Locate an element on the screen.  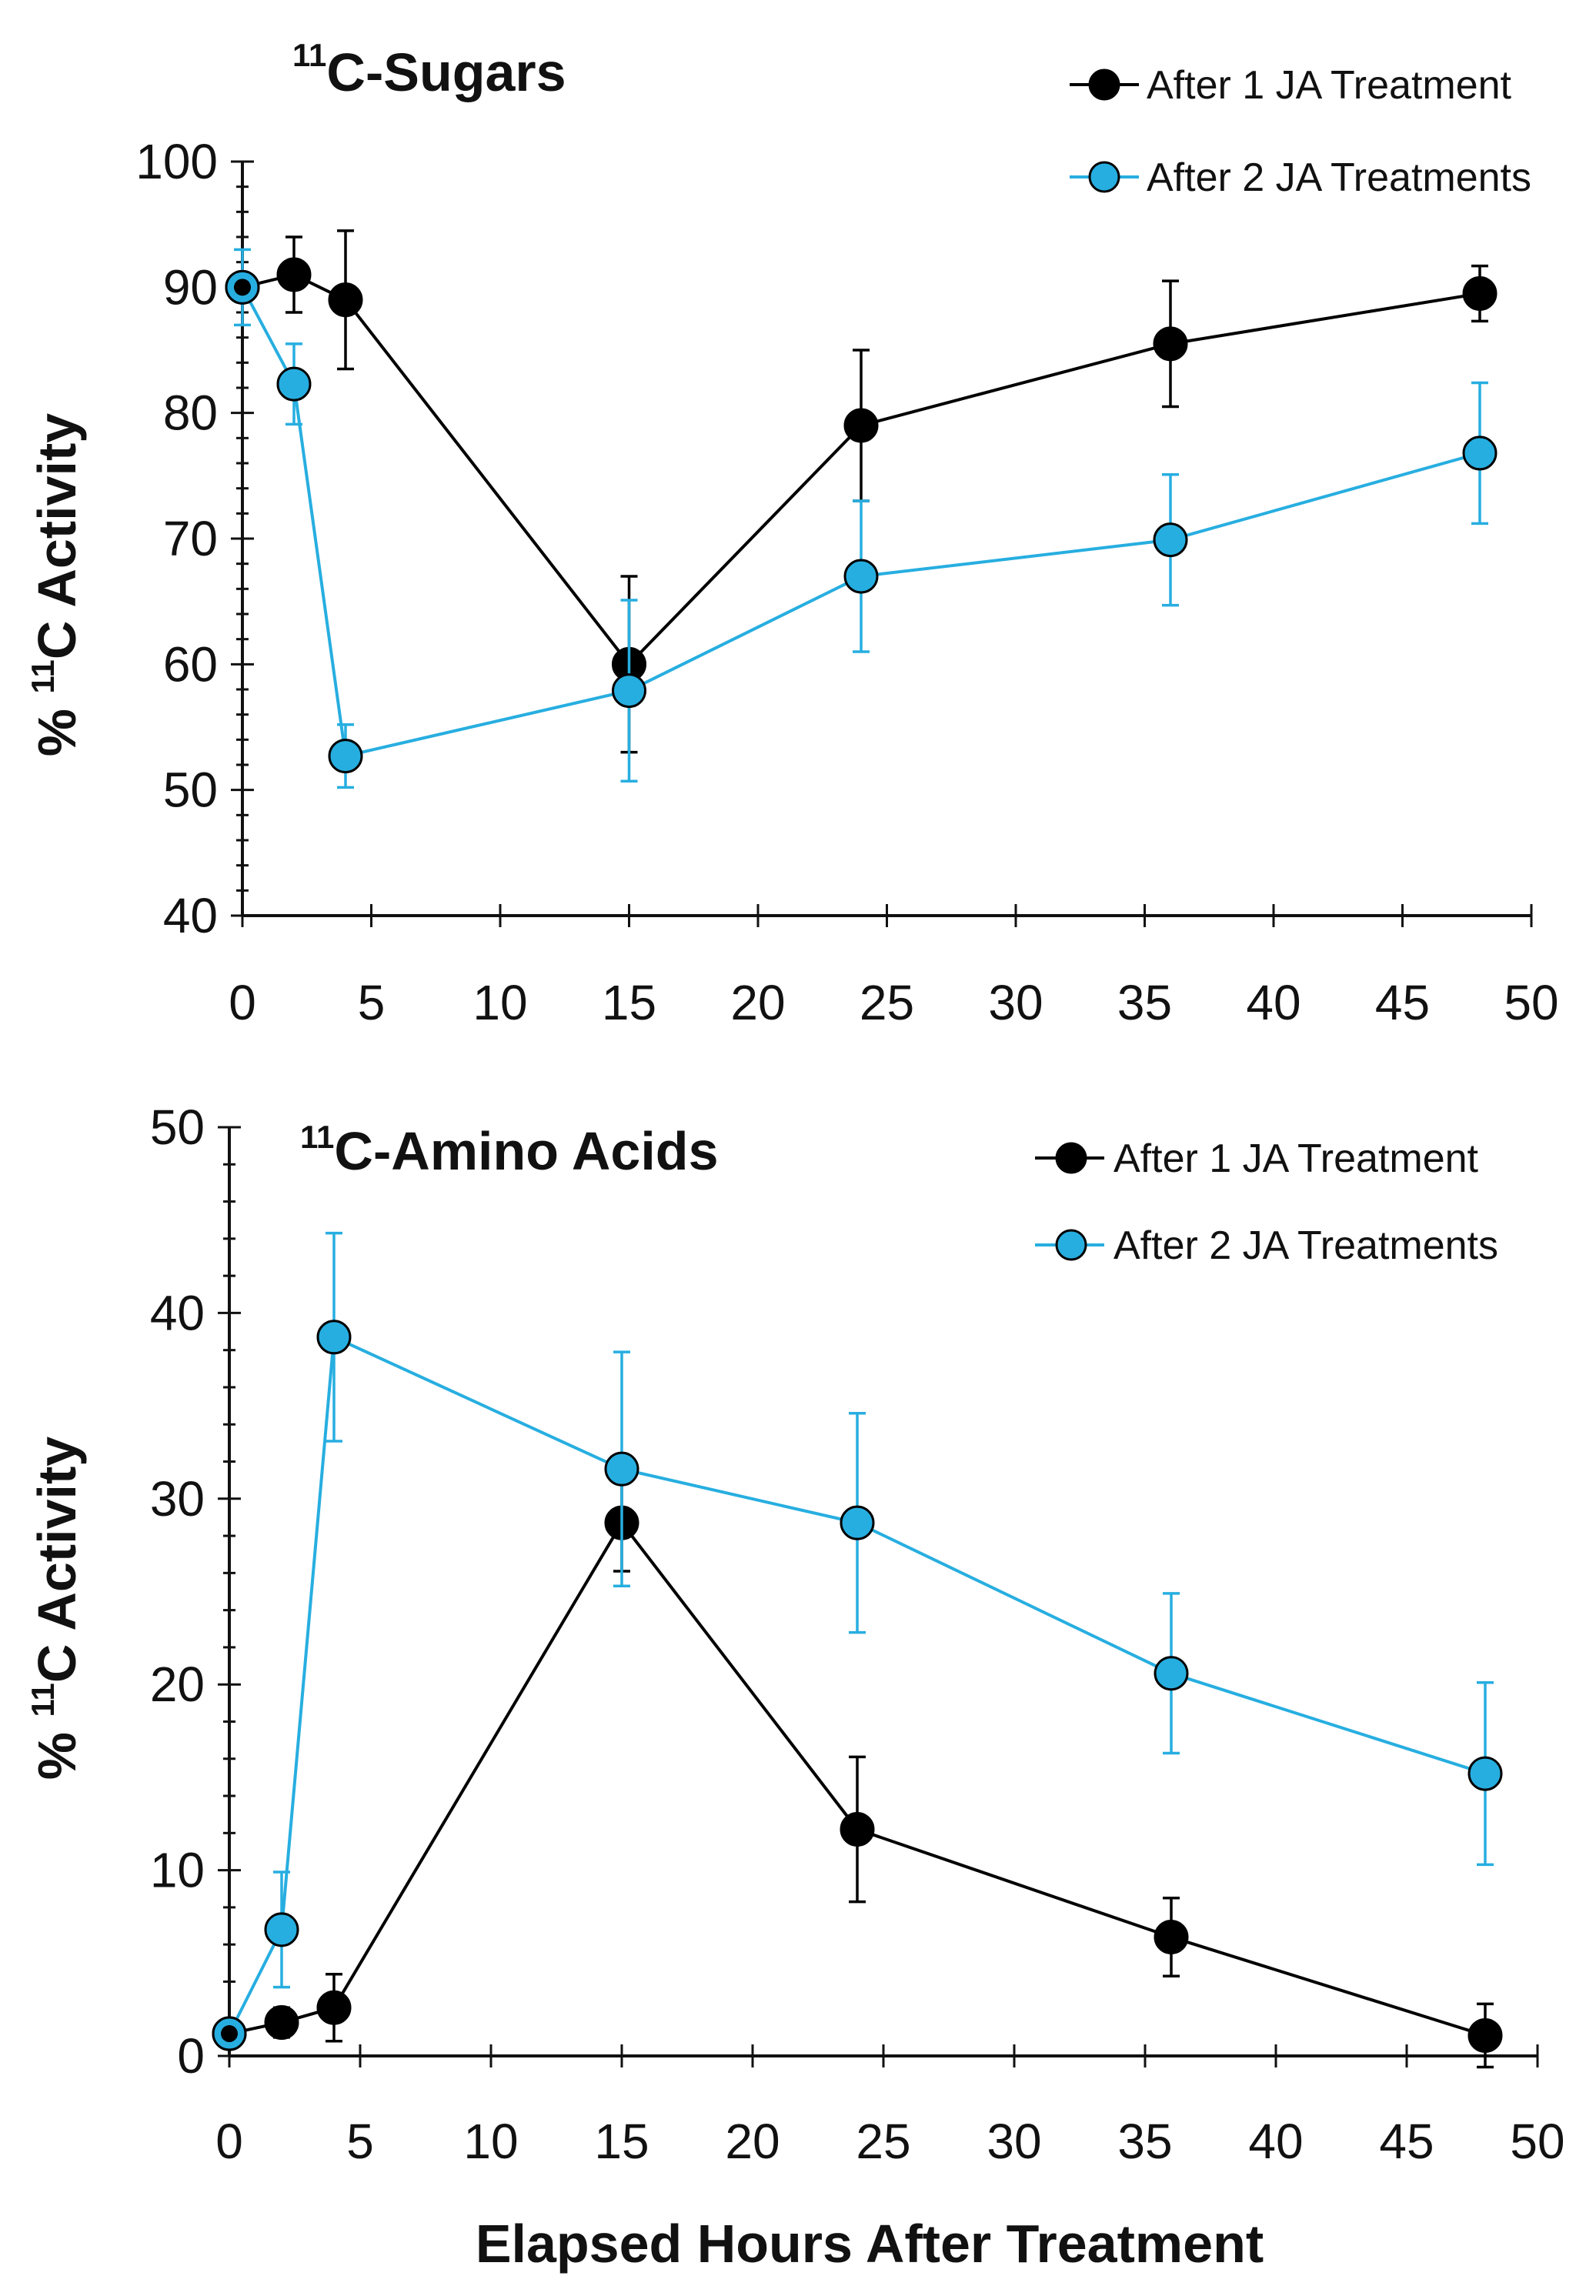
amino-overlap-point-center is located at coordinates (229, 2034).